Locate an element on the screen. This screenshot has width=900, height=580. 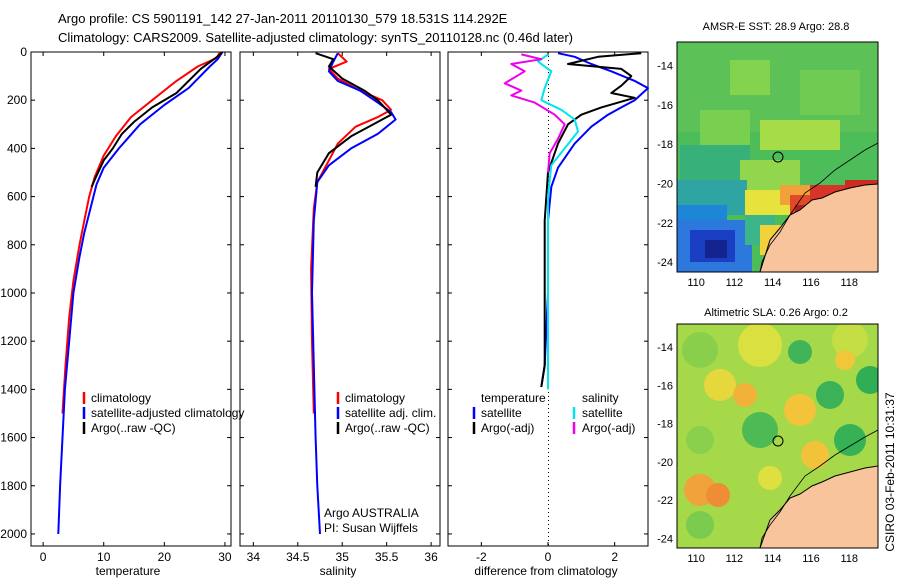
sla-x-tick-label: 112 is located at coordinates (735, 559).